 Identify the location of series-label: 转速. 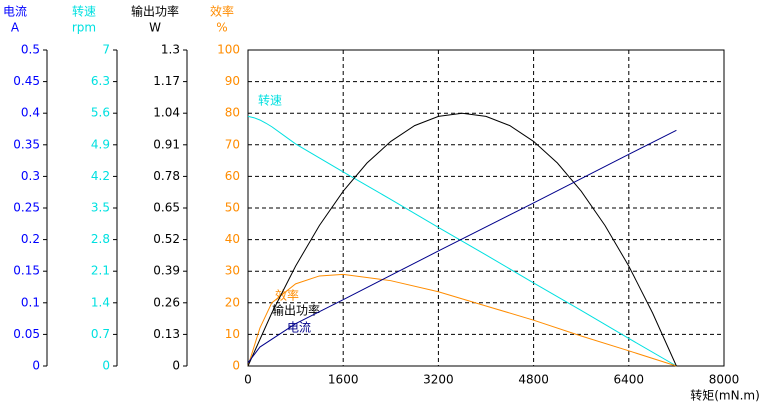
(270, 100).